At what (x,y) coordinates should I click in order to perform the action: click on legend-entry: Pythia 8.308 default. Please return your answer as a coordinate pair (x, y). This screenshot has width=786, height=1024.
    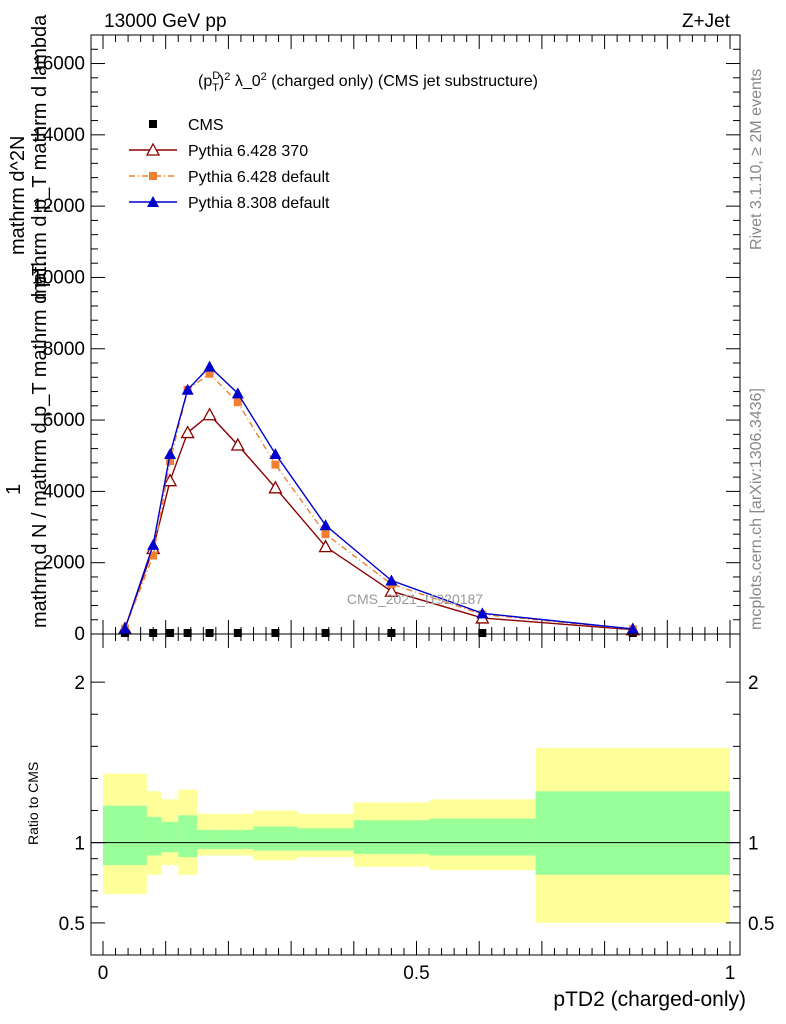
    Looking at the image, I should click on (229, 203).